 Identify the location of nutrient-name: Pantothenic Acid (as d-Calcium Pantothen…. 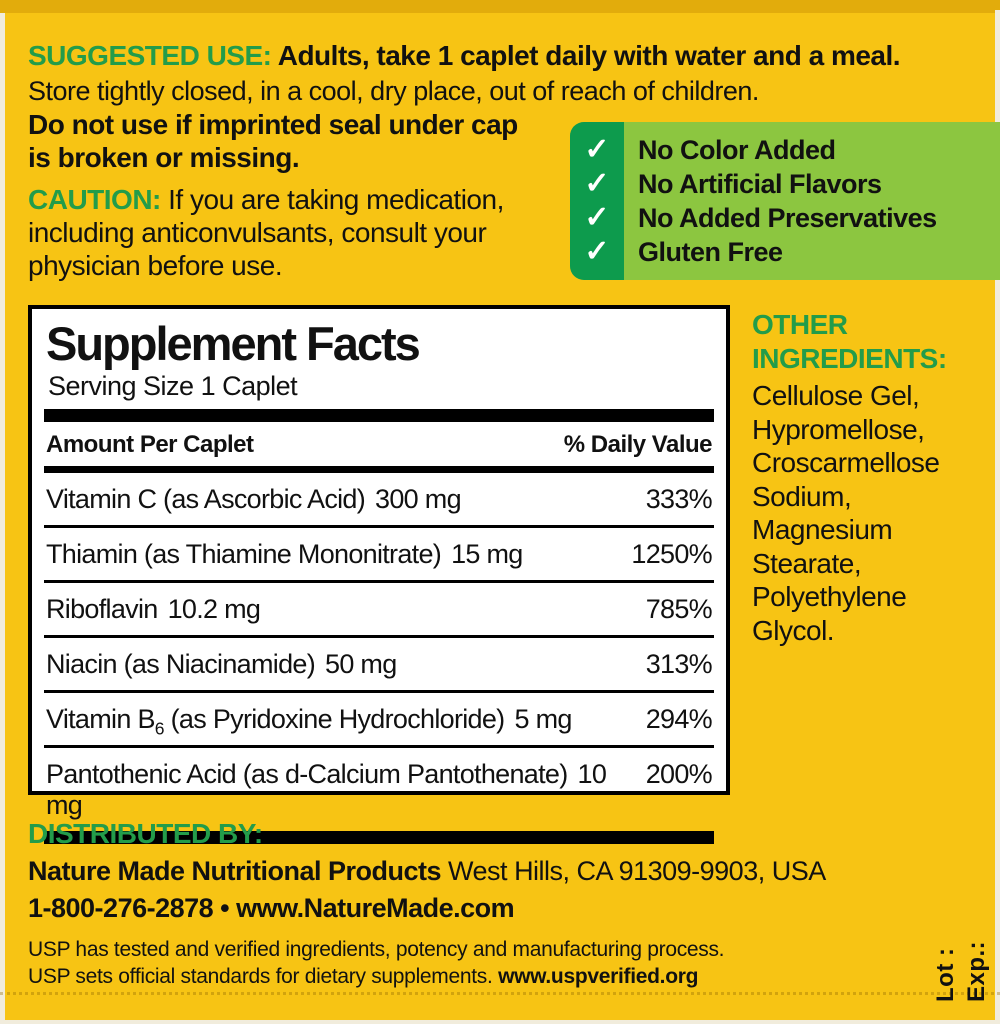
(326, 790).